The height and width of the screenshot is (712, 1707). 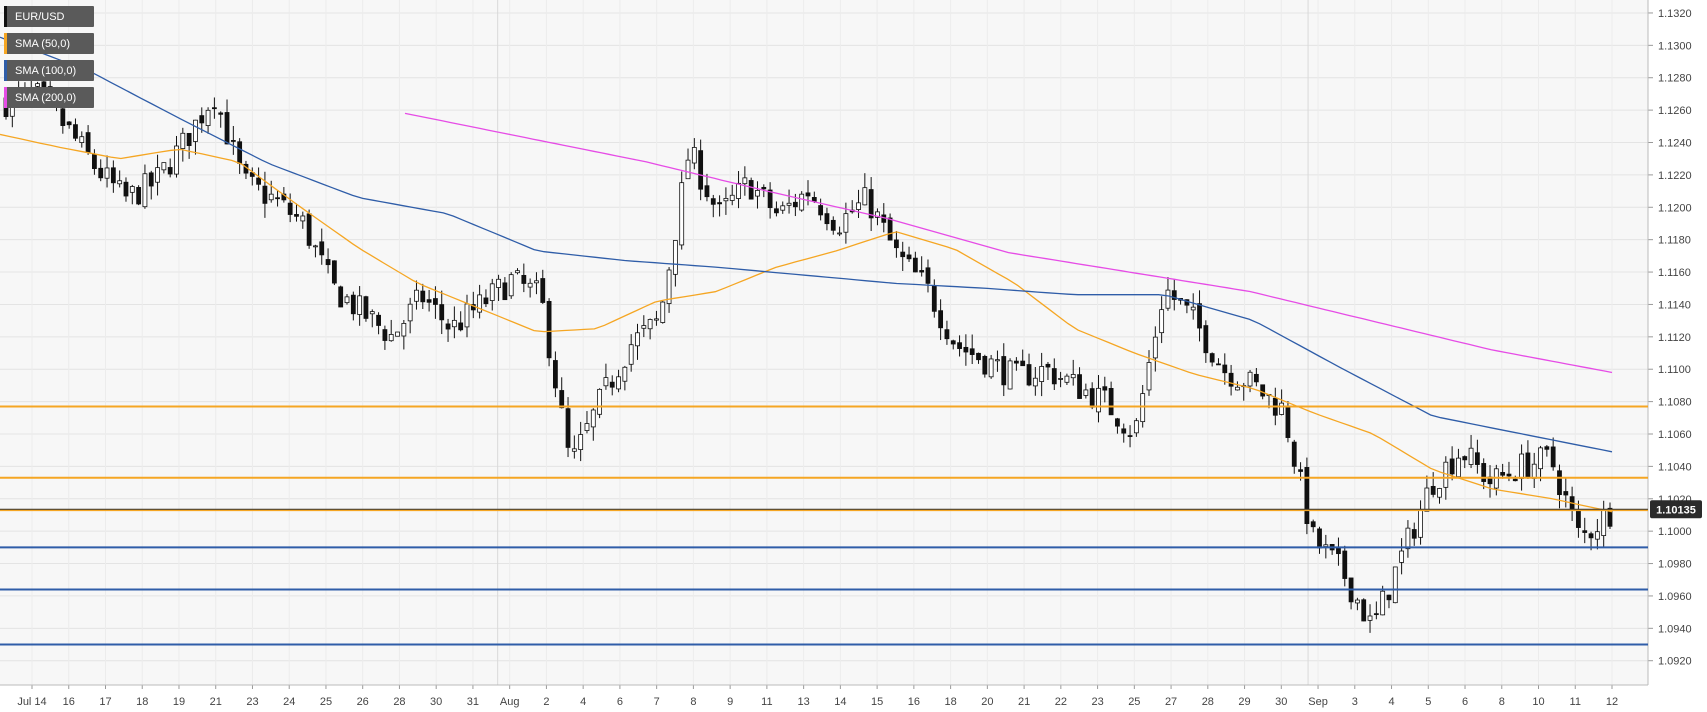 I want to click on x-tick-label: 25, so click(x=1134, y=702).